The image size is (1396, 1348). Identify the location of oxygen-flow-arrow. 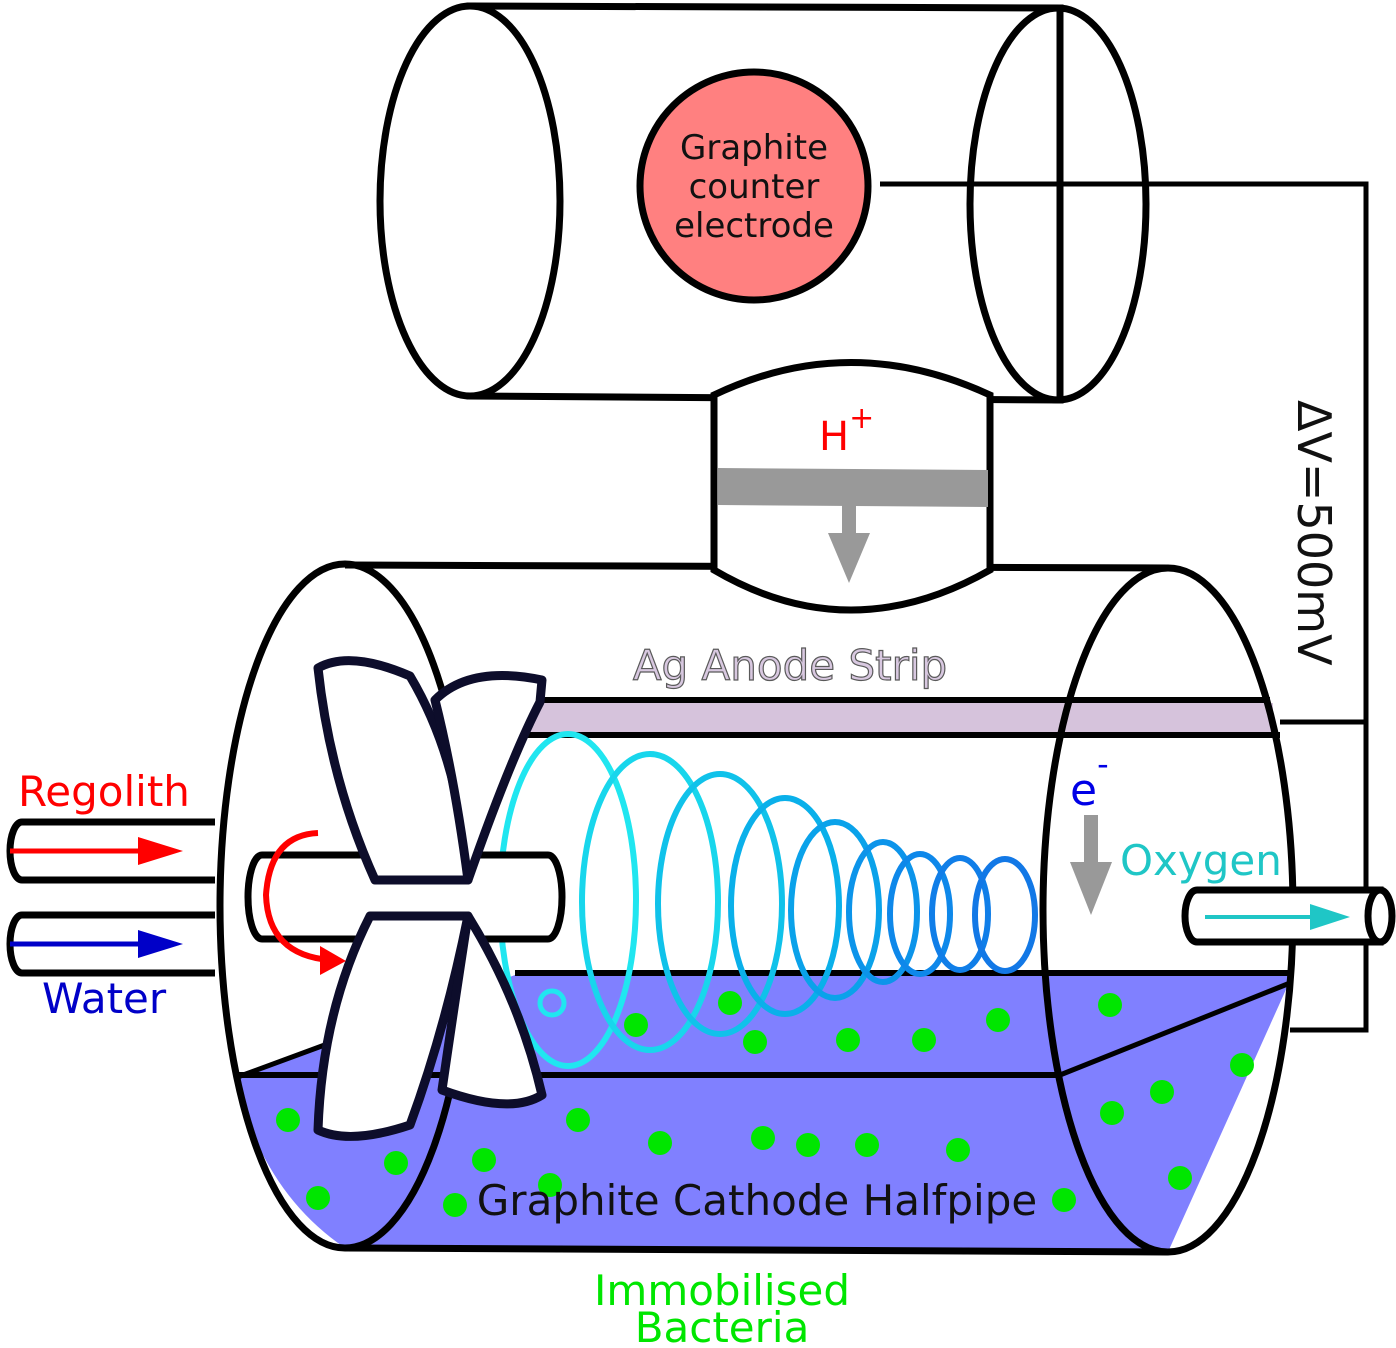
(1277, 917).